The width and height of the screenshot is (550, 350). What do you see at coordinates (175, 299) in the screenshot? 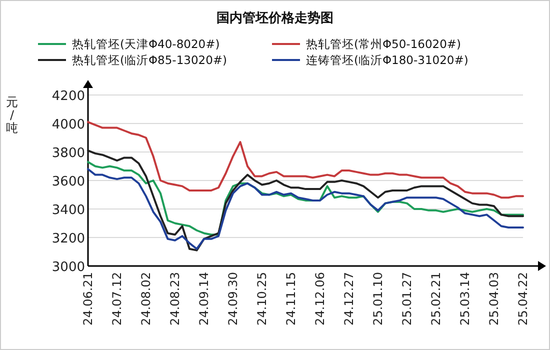
I see `x-tick-label: 24.08.23` at bounding box center [175, 299].